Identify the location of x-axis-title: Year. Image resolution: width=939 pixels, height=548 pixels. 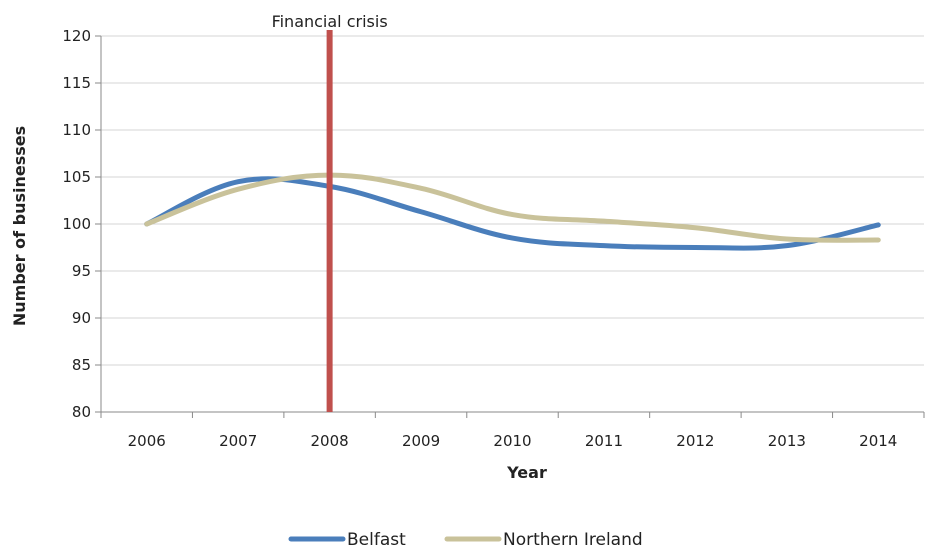
(526, 472).